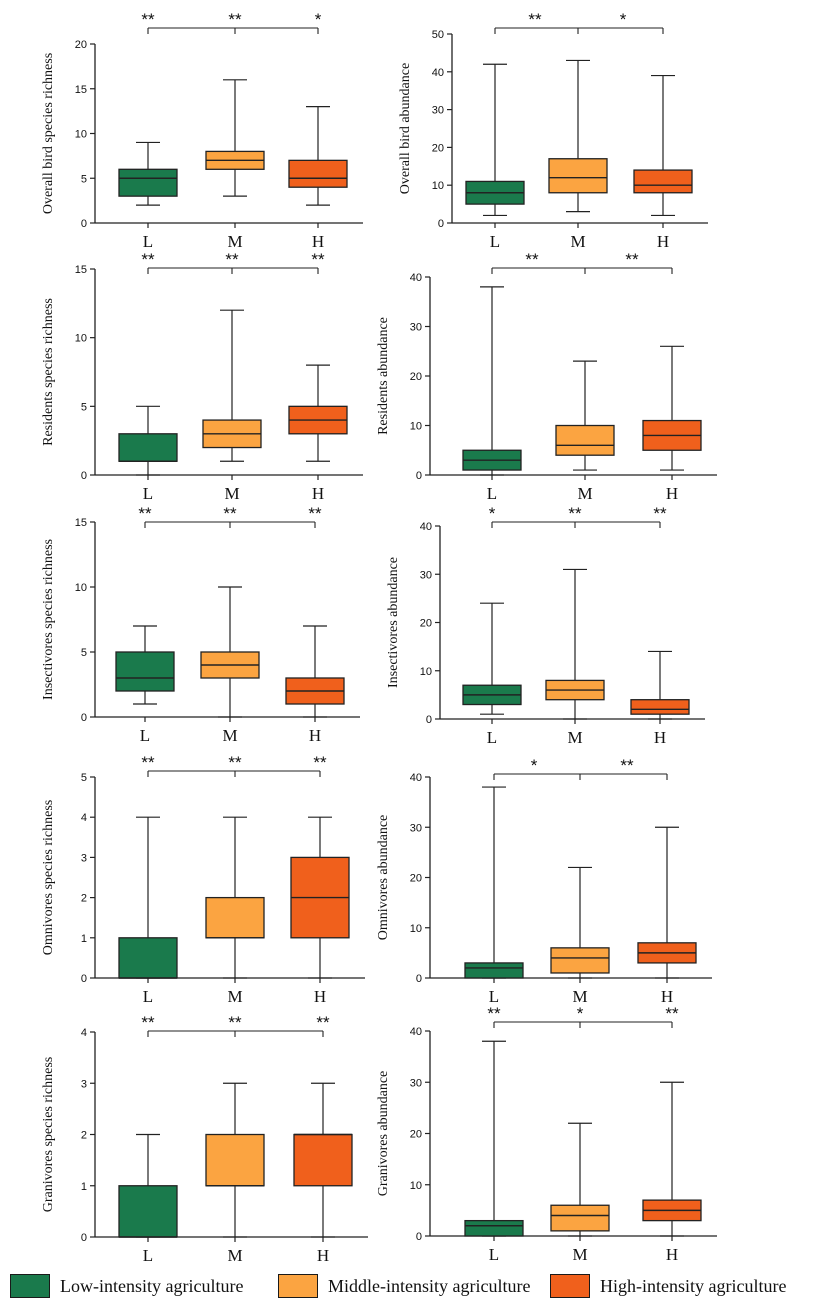  Describe the element at coordinates (383, 376) in the screenshot. I see `y-axis-label: Residents abundance` at that location.